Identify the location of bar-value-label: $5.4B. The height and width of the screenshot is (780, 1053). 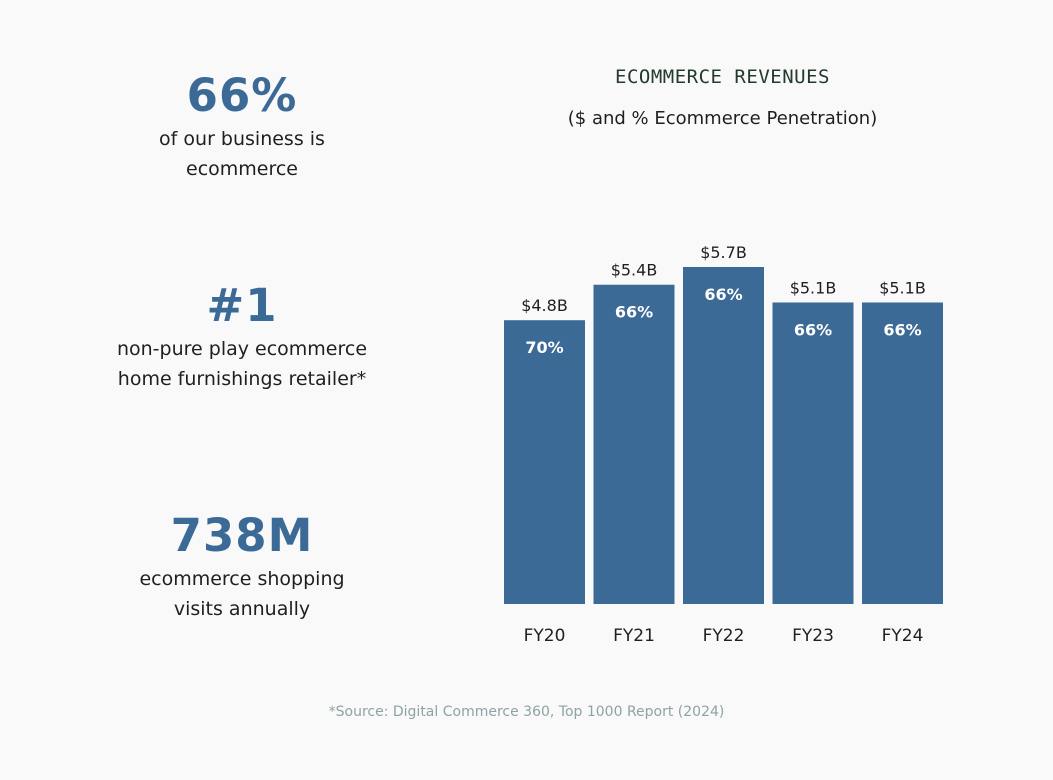
(634, 270).